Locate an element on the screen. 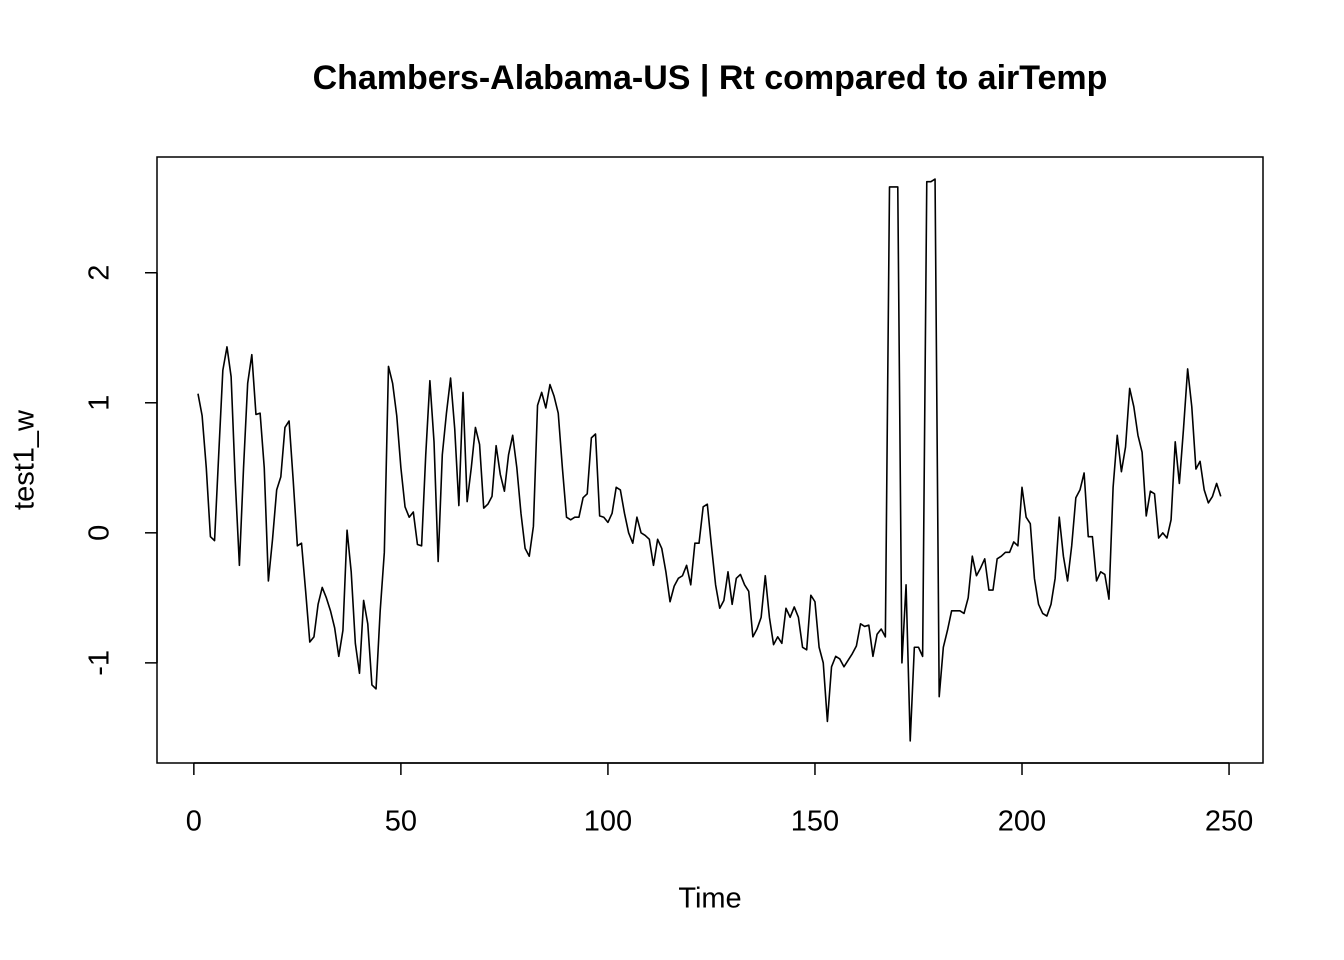  x-tick-label: 150 is located at coordinates (815, 822).